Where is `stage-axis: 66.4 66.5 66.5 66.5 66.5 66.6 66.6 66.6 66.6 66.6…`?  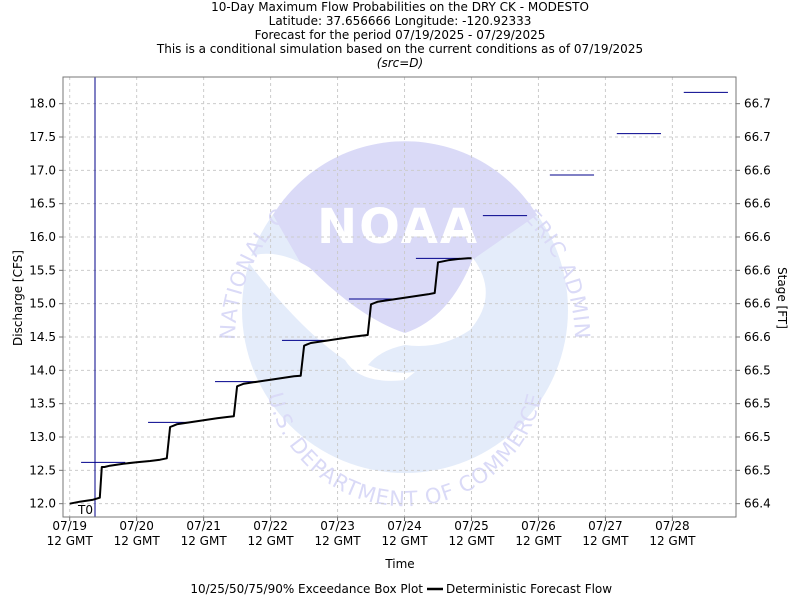 stage-axis: 66.4 66.5 66.5 66.5 66.5 66.6 66.6 66.6 66.6 66.6… is located at coordinates (753, 304).